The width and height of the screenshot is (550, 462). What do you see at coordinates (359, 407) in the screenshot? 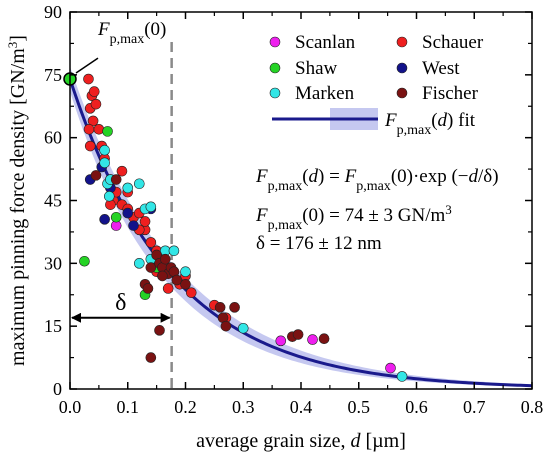
I see `x-tick-label: 0.5` at bounding box center [359, 407].